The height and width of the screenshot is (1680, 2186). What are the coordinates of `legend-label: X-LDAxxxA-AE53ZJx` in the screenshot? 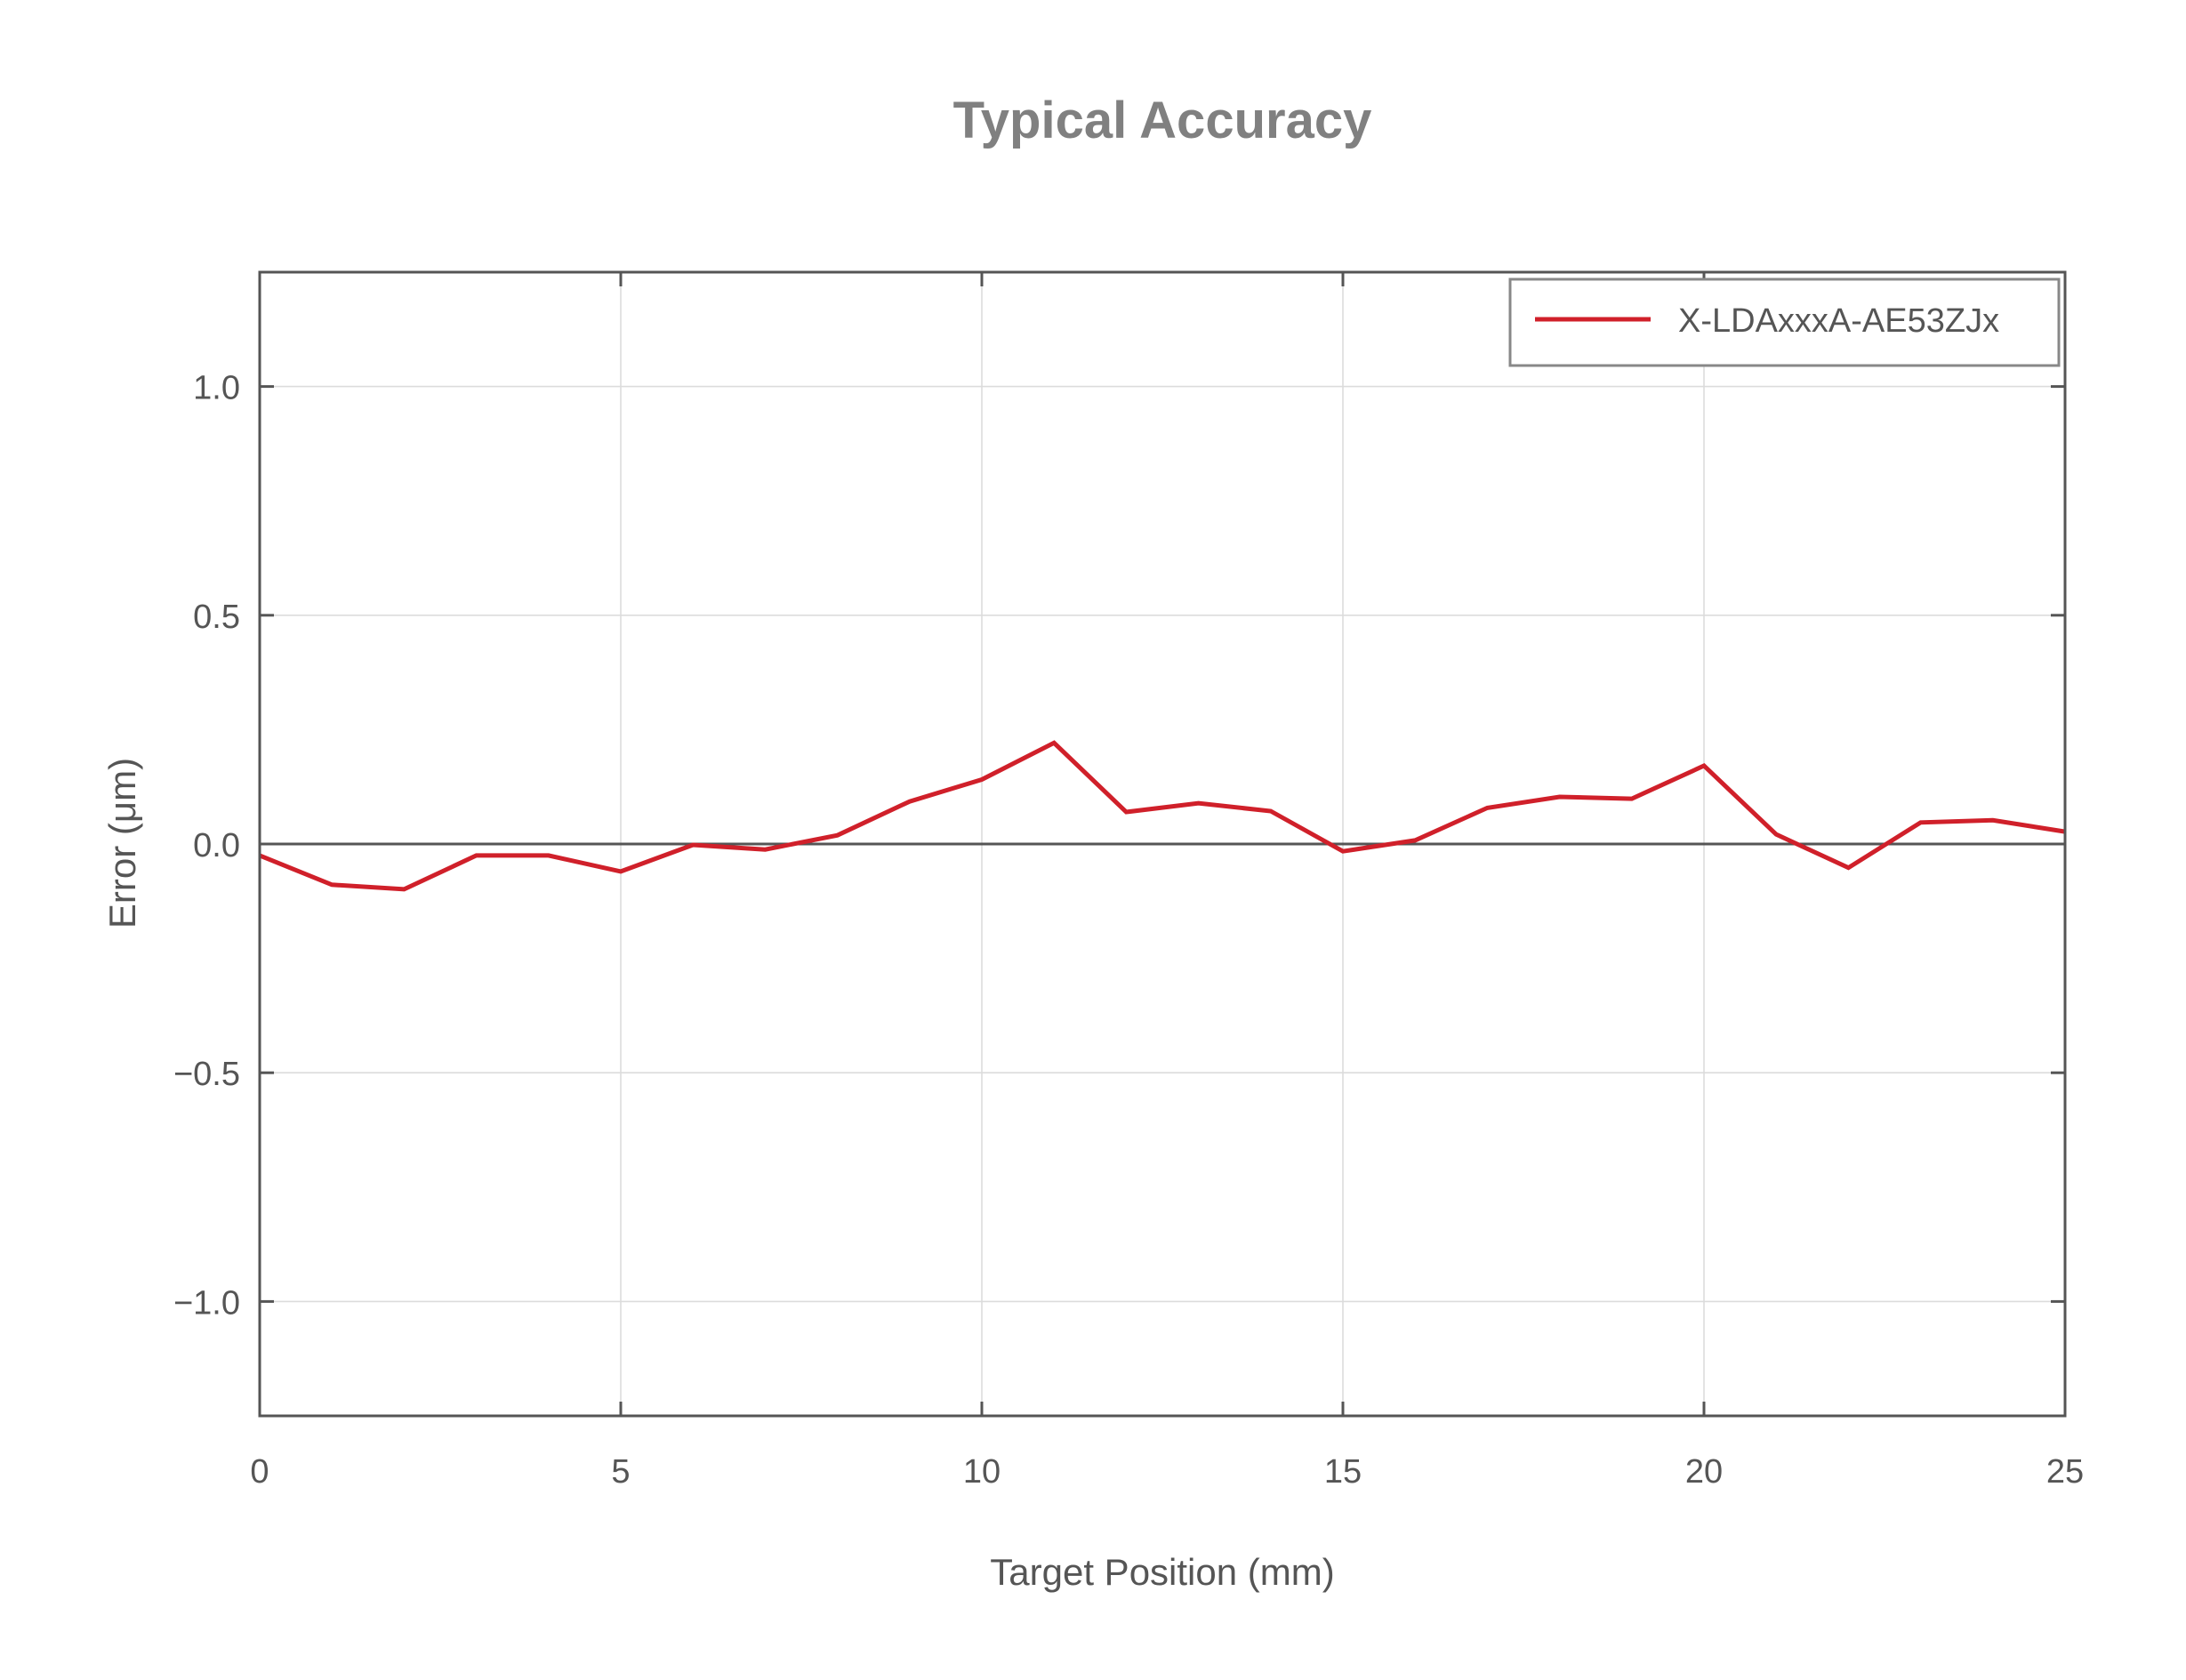 It's located at (1838, 321).